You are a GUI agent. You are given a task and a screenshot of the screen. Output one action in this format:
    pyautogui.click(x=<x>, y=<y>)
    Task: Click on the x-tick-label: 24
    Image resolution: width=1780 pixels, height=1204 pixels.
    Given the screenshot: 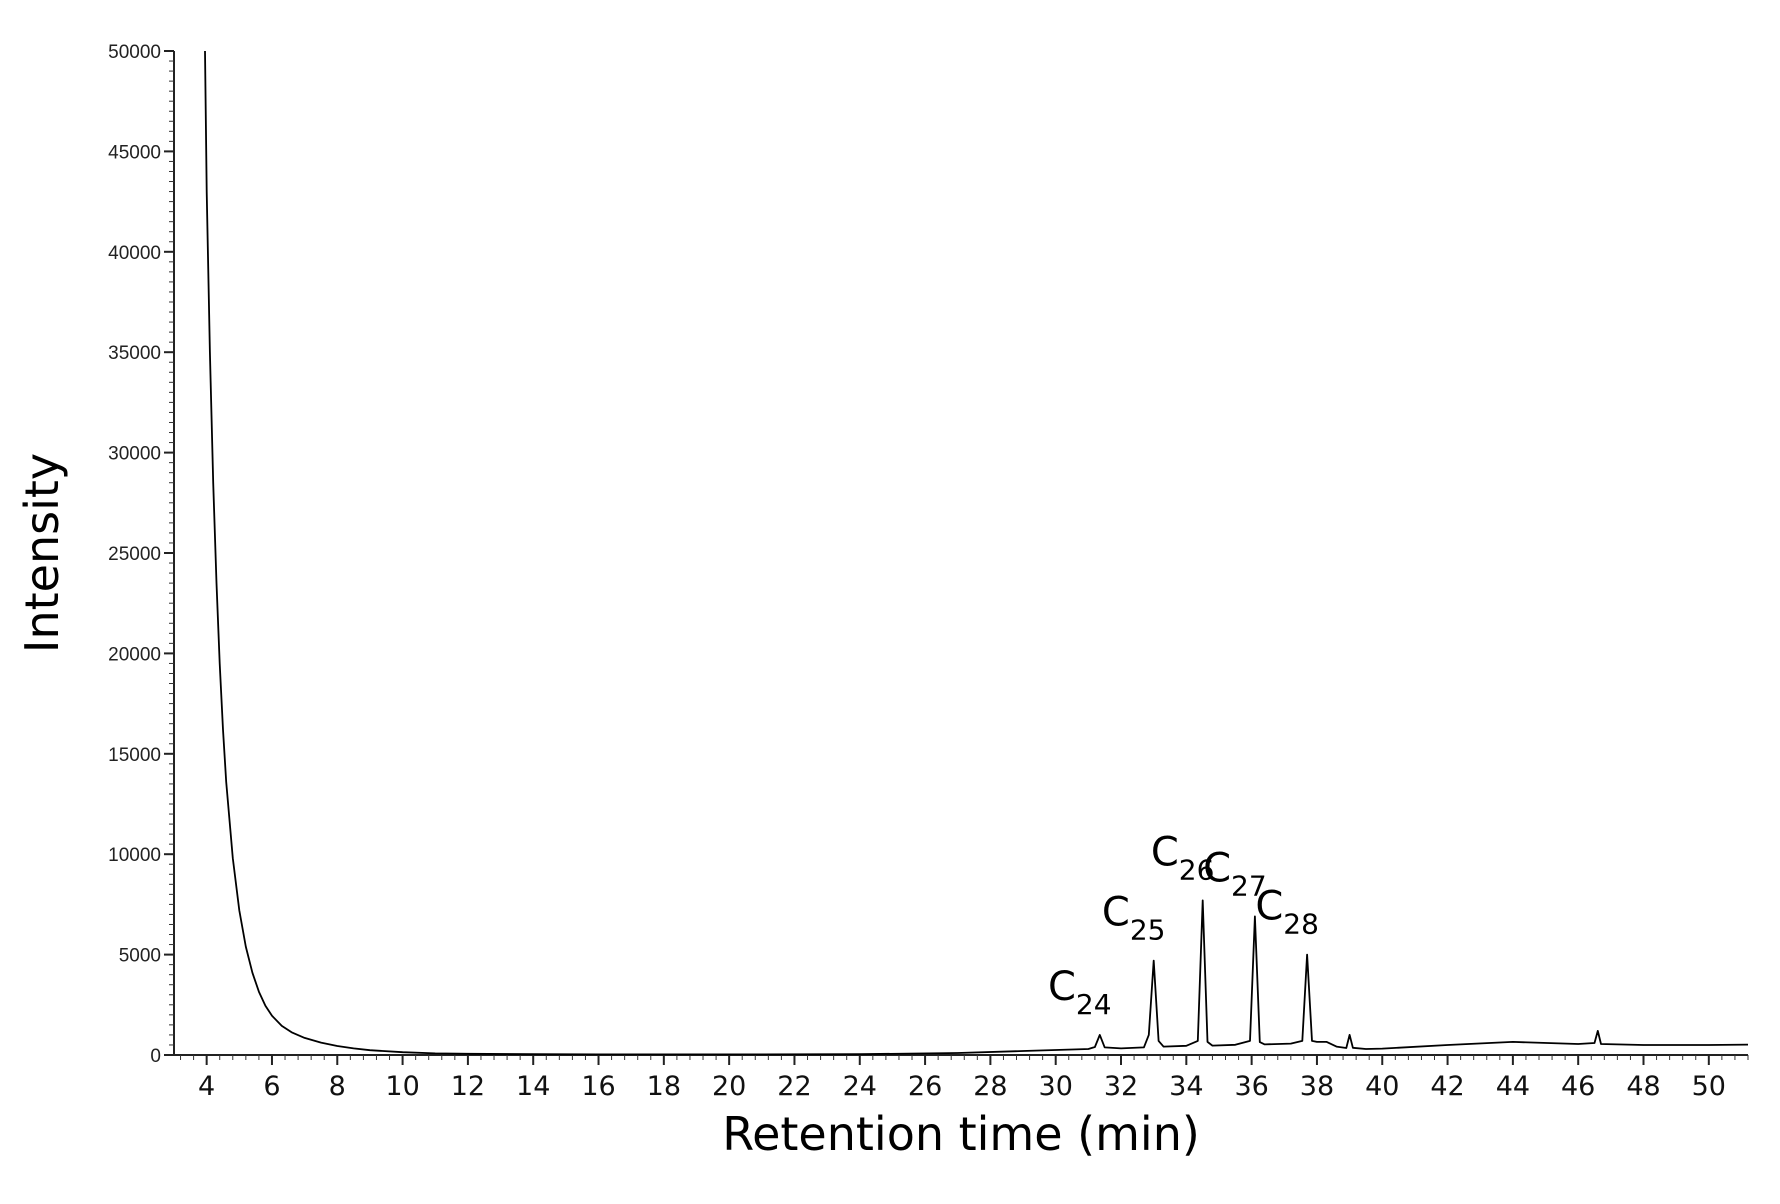 What is the action you would take?
    pyautogui.click(x=860, y=1086)
    